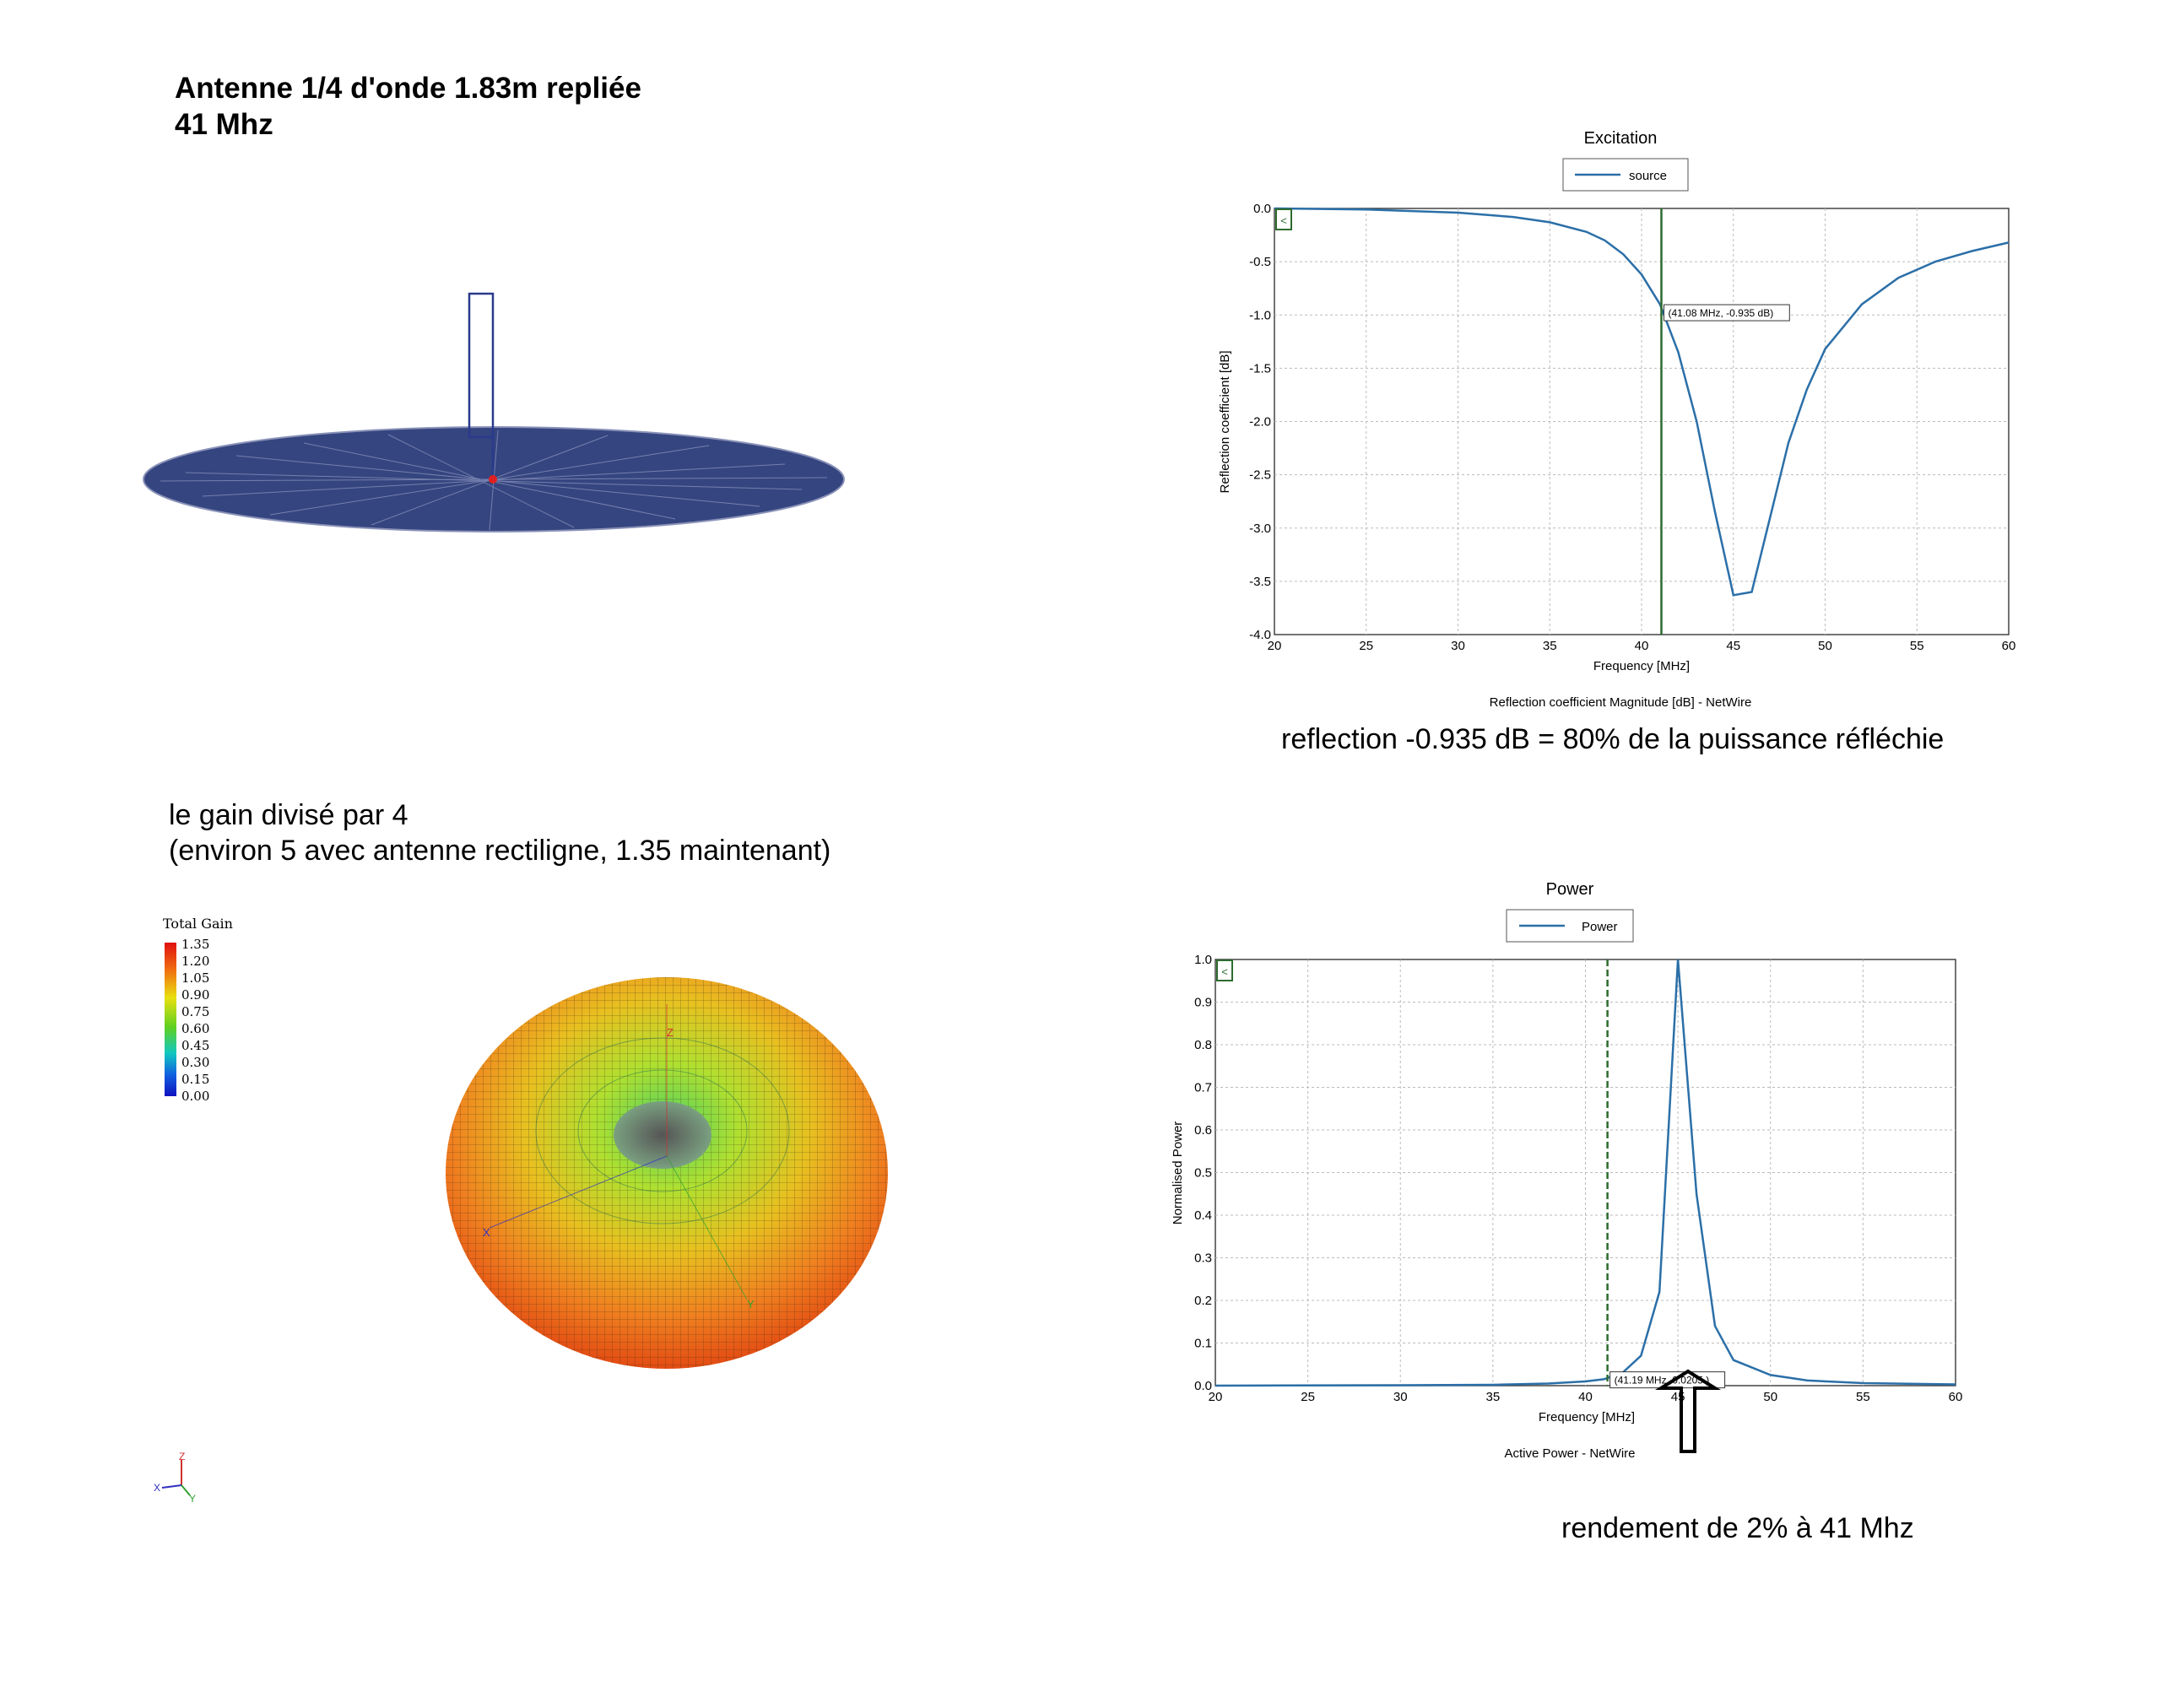 This screenshot has height=1708, width=2164. Describe the element at coordinates (192, 1497) in the screenshot. I see `triad-y-label: Y` at that location.